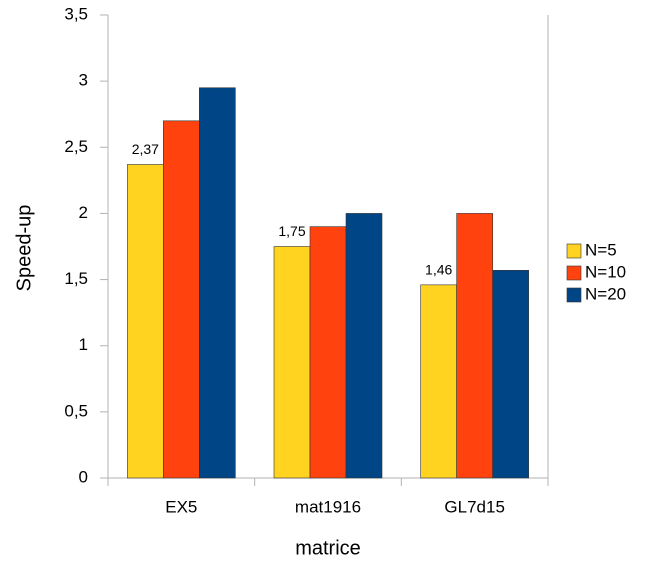 The width and height of the screenshot is (656, 567). Describe the element at coordinates (605, 293) in the screenshot. I see `legend-label: N=20` at that location.